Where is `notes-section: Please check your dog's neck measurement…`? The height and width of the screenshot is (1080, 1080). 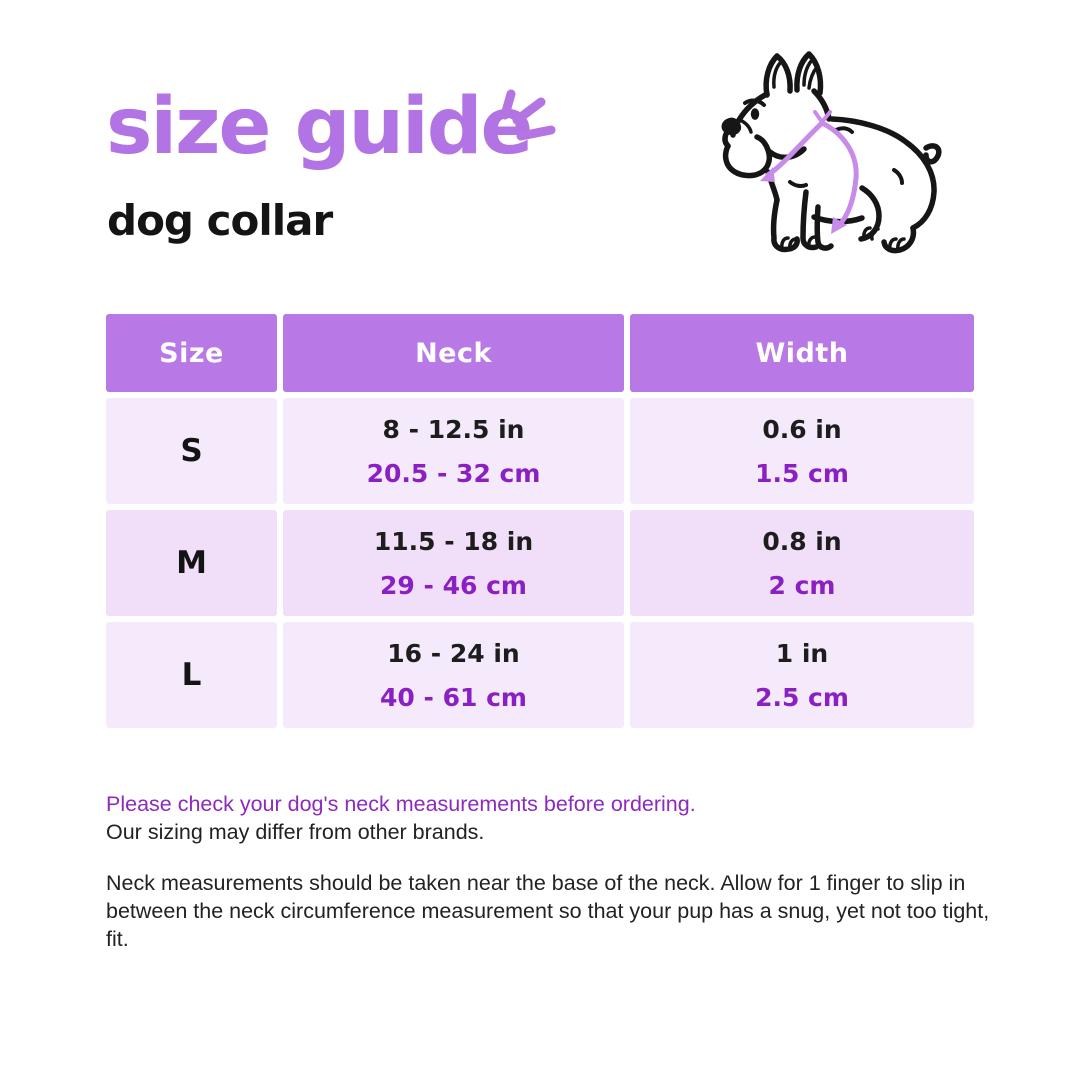 notes-section: Please check your dog's neck measurement… is located at coordinates (548, 871).